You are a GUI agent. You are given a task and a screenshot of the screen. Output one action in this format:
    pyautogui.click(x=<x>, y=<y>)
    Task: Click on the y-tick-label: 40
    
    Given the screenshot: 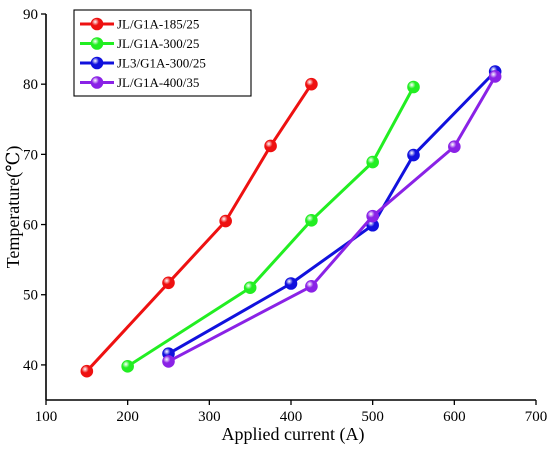 What is the action you would take?
    pyautogui.click(x=30, y=366)
    